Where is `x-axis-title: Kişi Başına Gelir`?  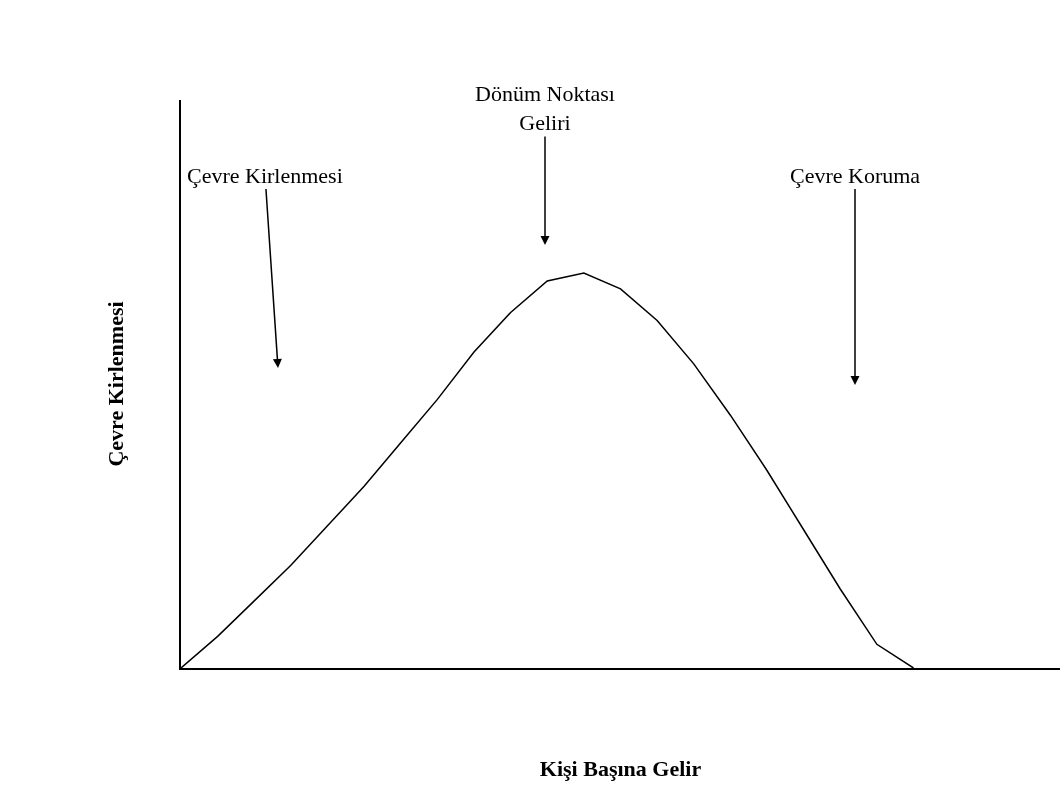 x-axis-title: Kişi Başına Gelir is located at coordinates (620, 769).